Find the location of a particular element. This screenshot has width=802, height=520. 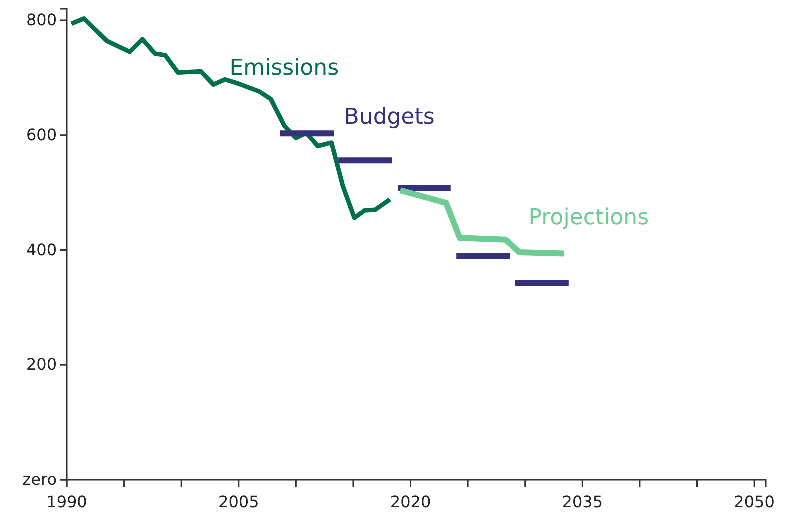

series-label: Emissions is located at coordinates (285, 69).